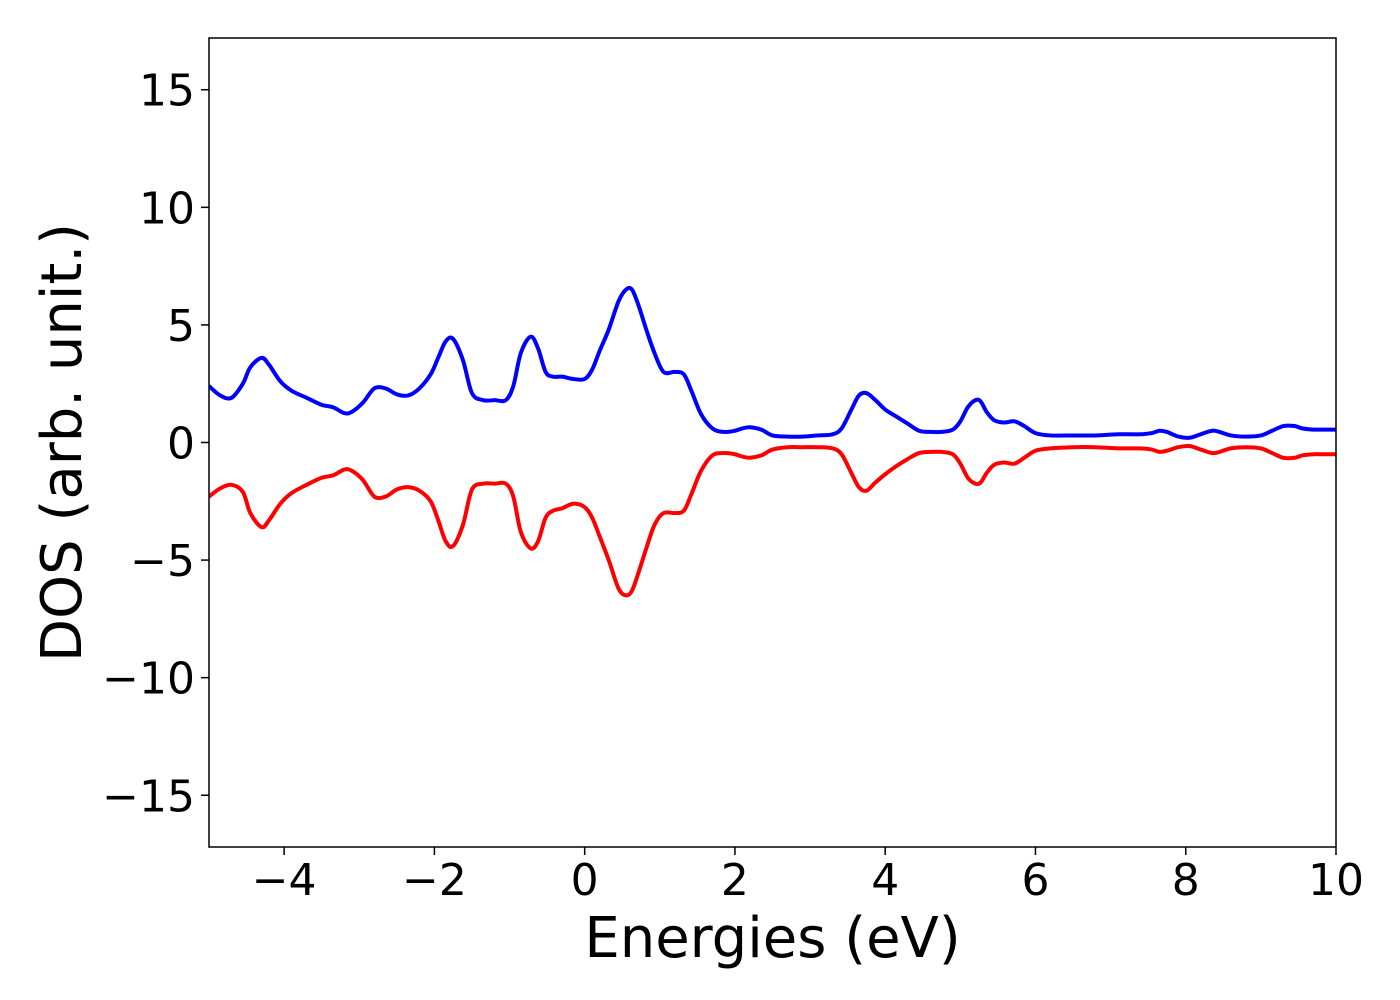 This screenshot has width=1400, height=1000. Describe the element at coordinates (1336, 880) in the screenshot. I see `x-tick-label: 10` at that location.